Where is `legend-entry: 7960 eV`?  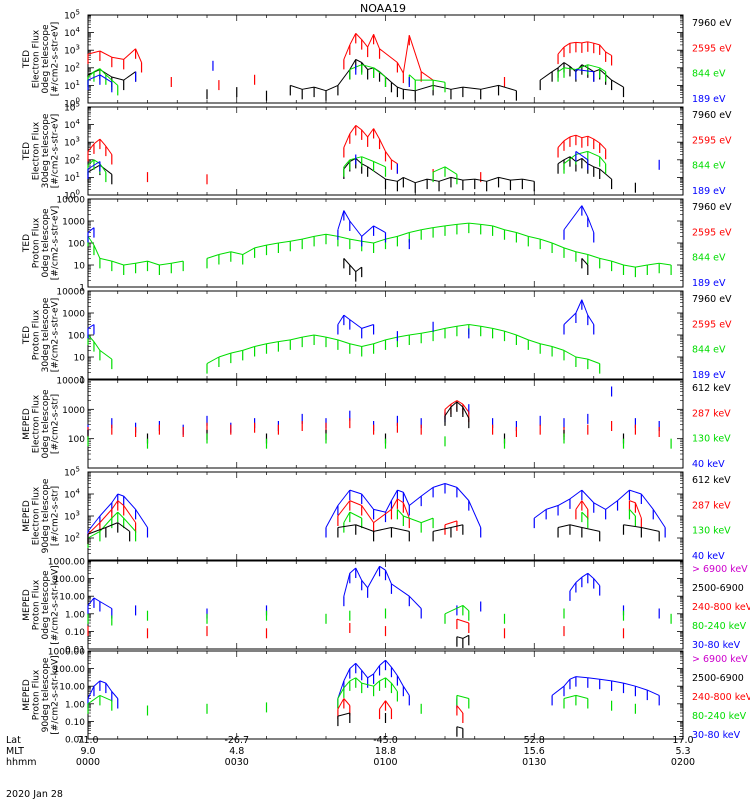
legend-entry: 7960 eV is located at coordinates (712, 207).